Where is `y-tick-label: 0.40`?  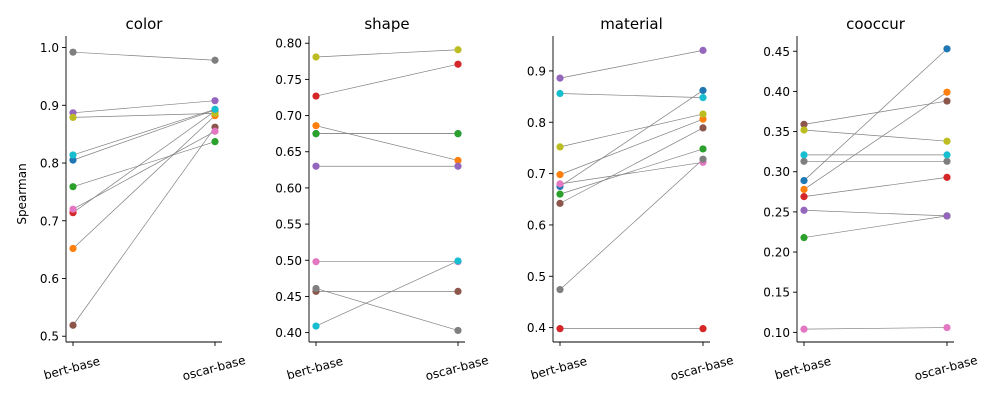
y-tick-label: 0.40 is located at coordinates (776, 92).